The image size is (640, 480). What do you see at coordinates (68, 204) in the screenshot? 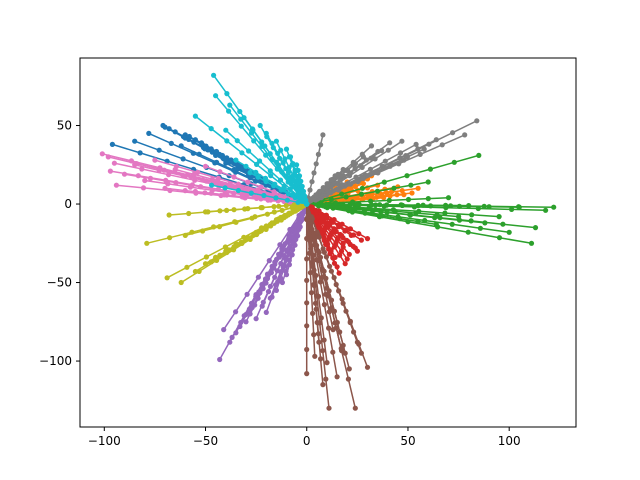
I see `y-tick-label: 0` at bounding box center [68, 204].